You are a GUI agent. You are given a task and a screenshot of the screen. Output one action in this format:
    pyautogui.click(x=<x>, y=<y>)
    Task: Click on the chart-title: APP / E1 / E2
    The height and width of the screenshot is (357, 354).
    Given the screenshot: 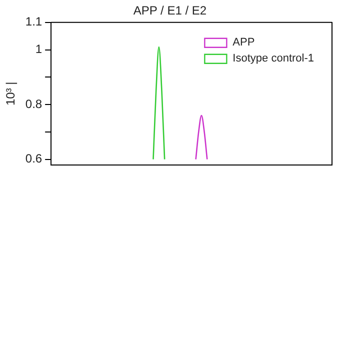 What is the action you would take?
    pyautogui.click(x=170, y=11)
    